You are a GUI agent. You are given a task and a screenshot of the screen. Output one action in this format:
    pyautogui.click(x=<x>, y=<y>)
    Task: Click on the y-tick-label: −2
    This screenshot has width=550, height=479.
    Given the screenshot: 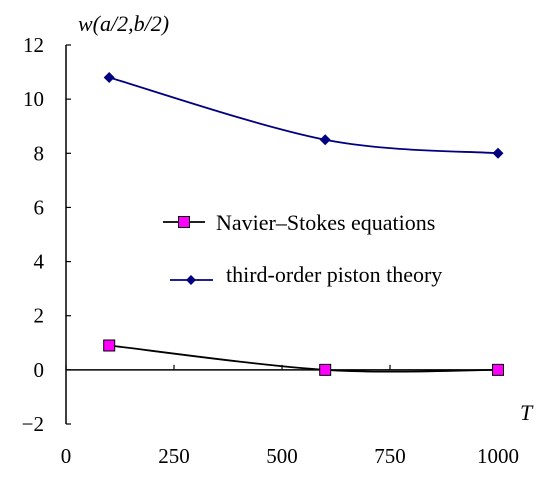 What is the action you would take?
    pyautogui.click(x=33, y=424)
    